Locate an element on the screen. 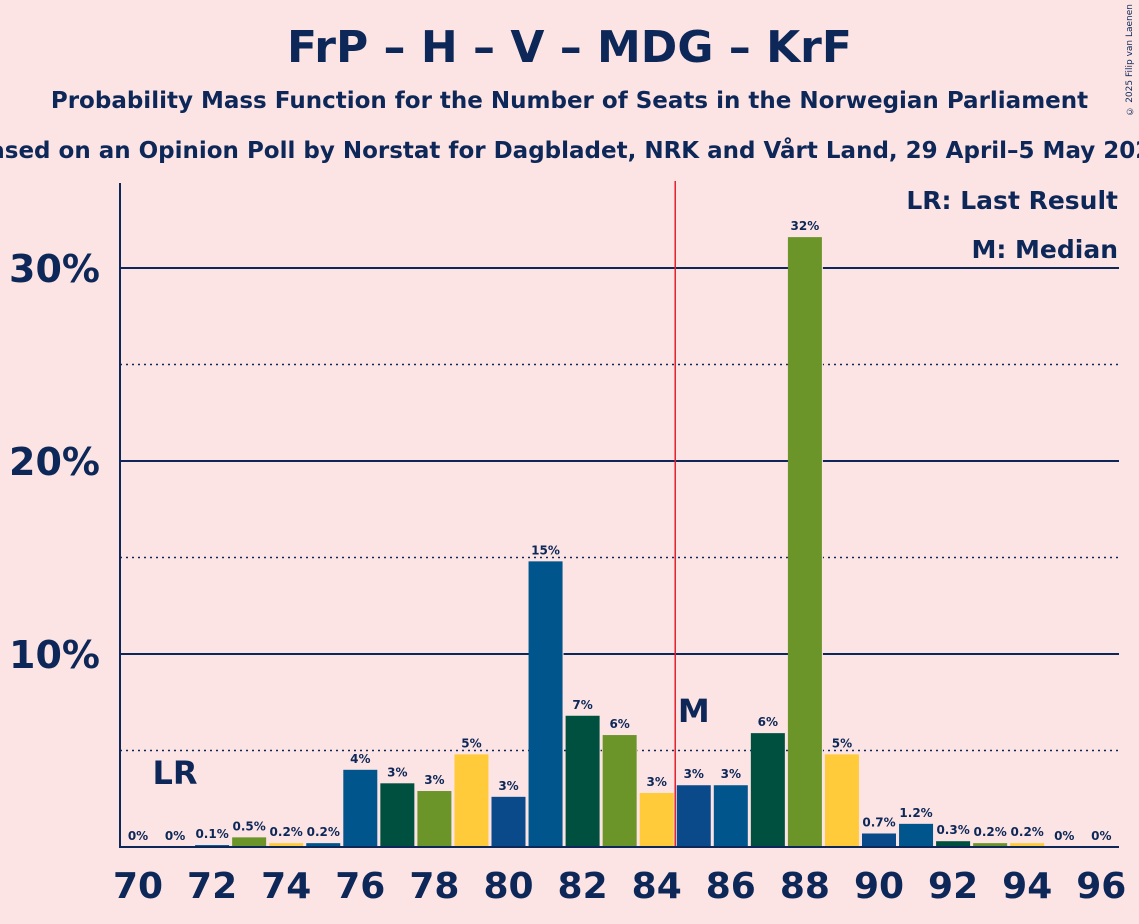  value-label: 0.1% is located at coordinates (211, 834).